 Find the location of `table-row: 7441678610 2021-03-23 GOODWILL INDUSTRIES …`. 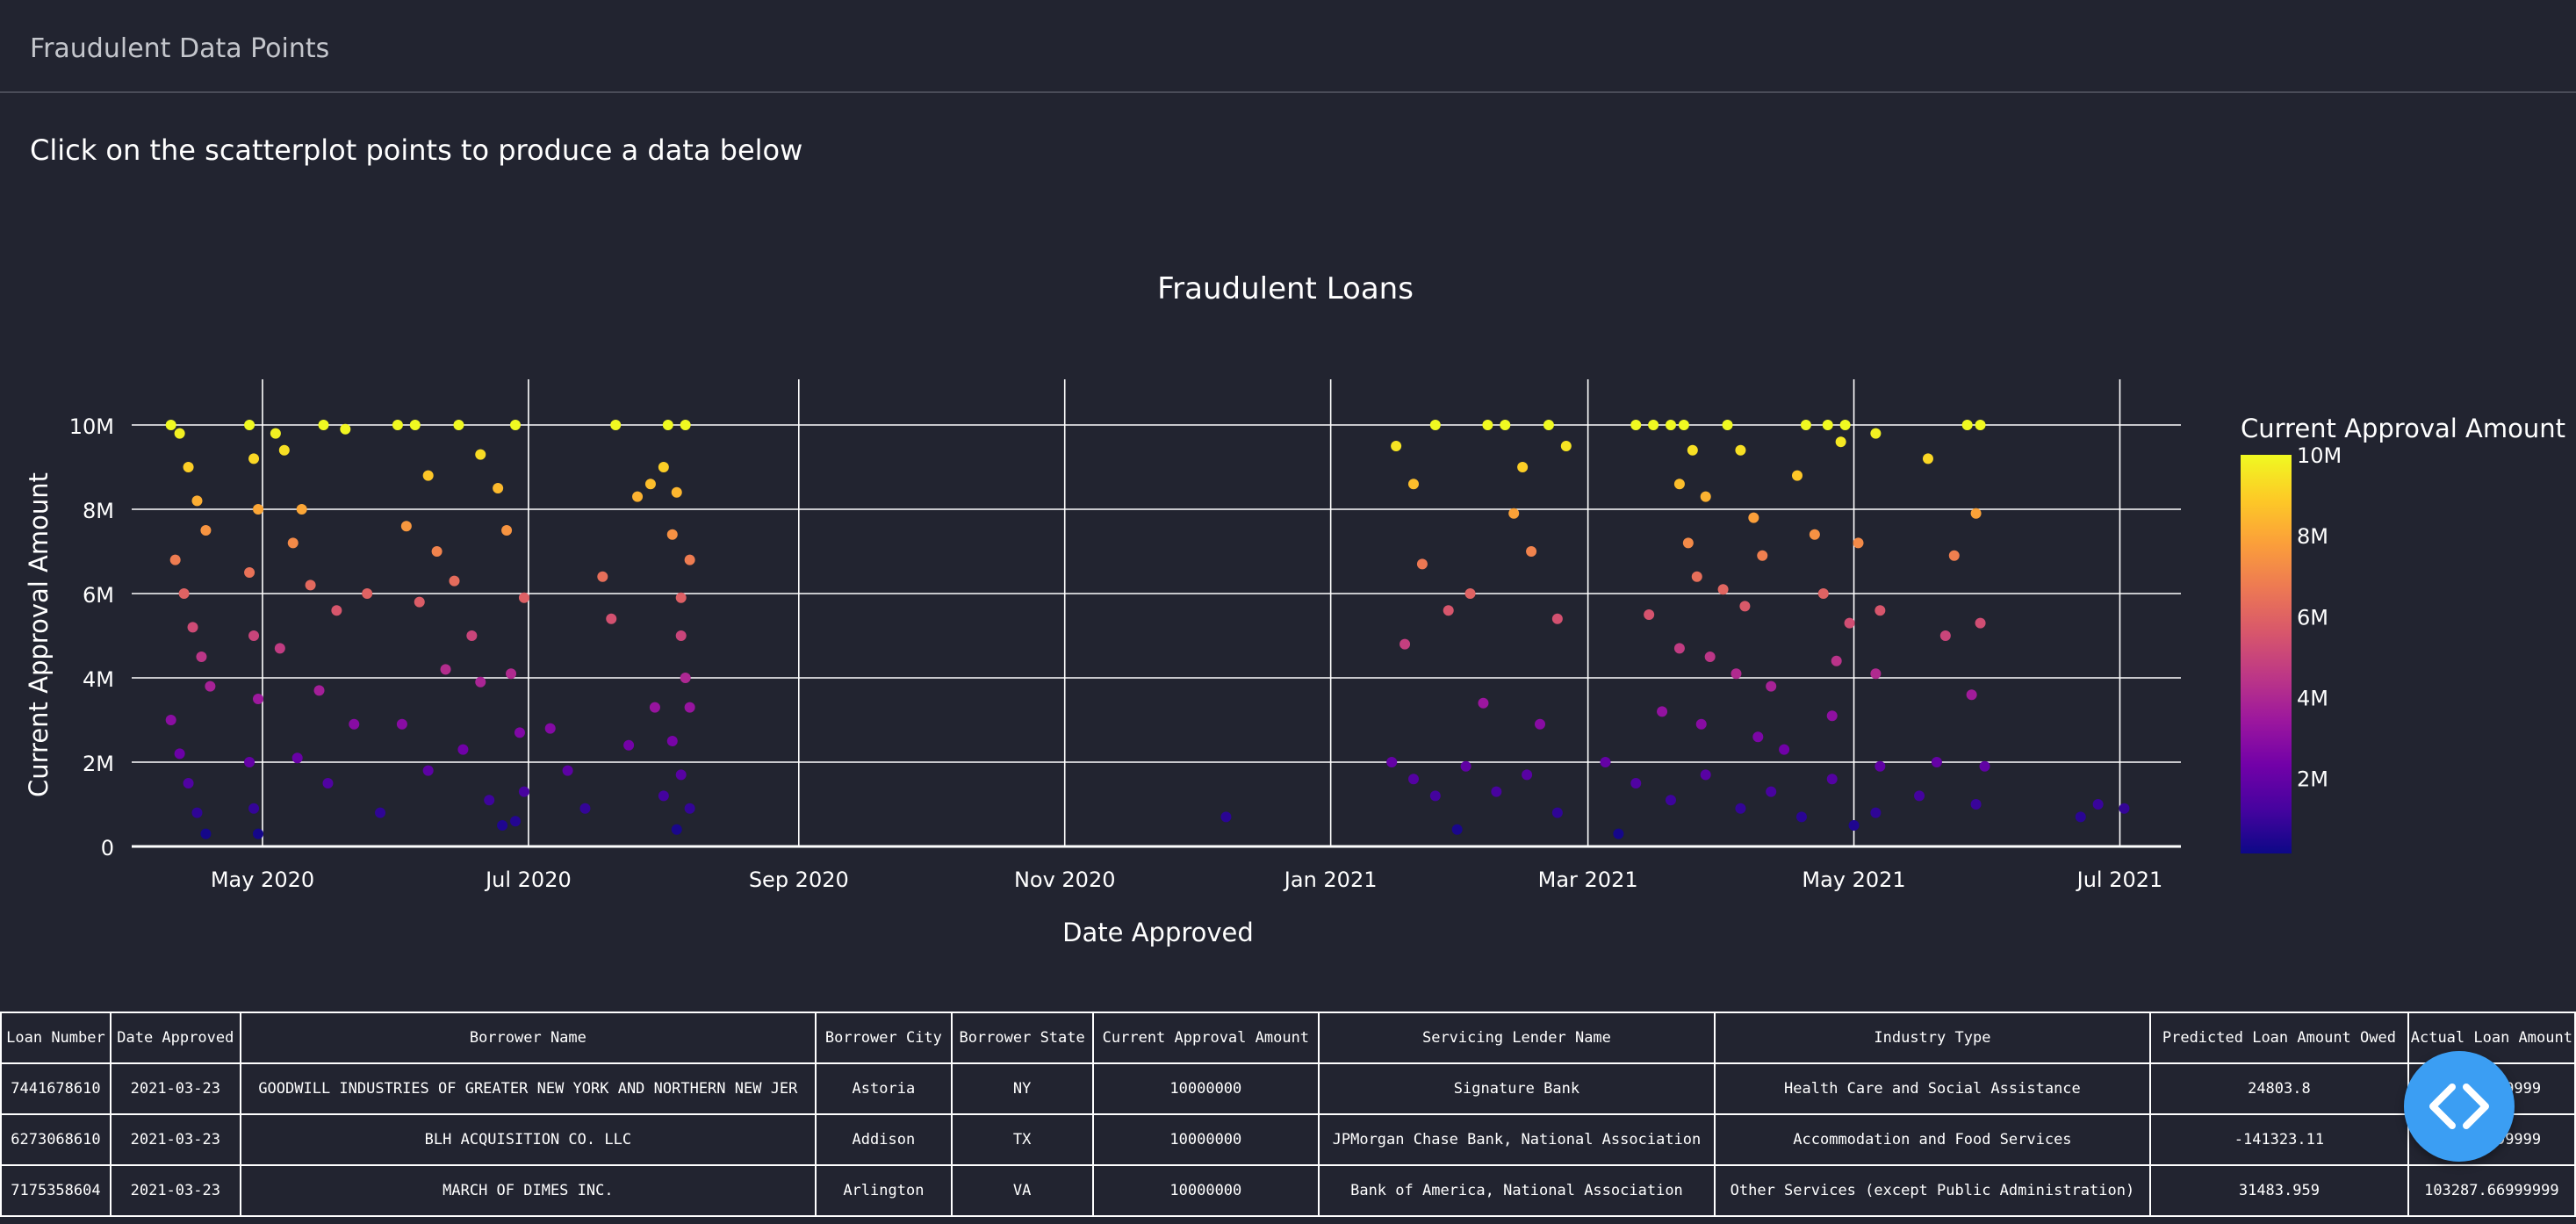

table-row: 7441678610 2021-03-23 GOODWILL INDUSTRIES … is located at coordinates (1288, 1088).